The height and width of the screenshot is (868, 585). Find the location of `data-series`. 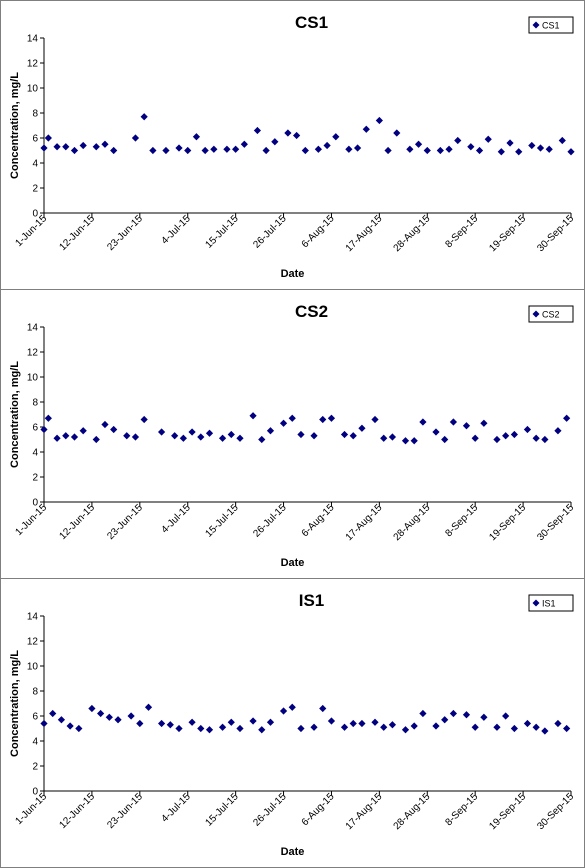

data-series is located at coordinates (307, 134).